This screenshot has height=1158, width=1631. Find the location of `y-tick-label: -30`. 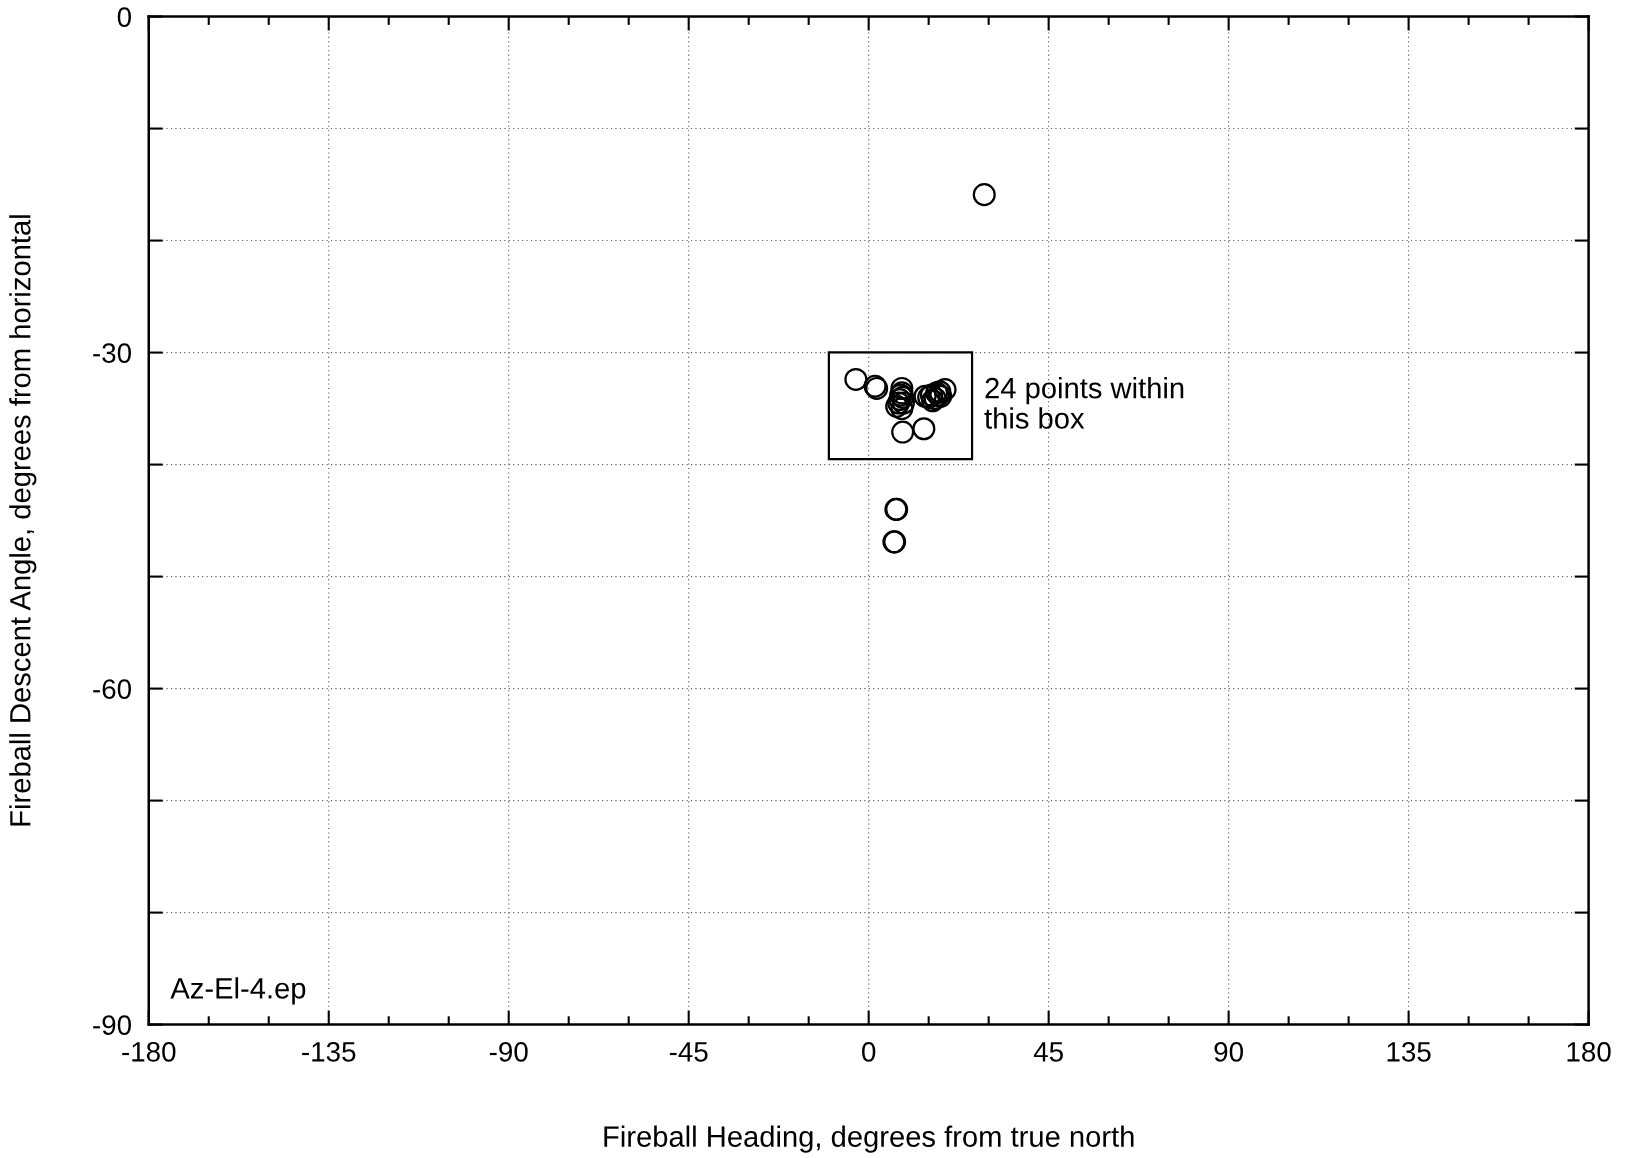

y-tick-label: -30 is located at coordinates (112, 353).